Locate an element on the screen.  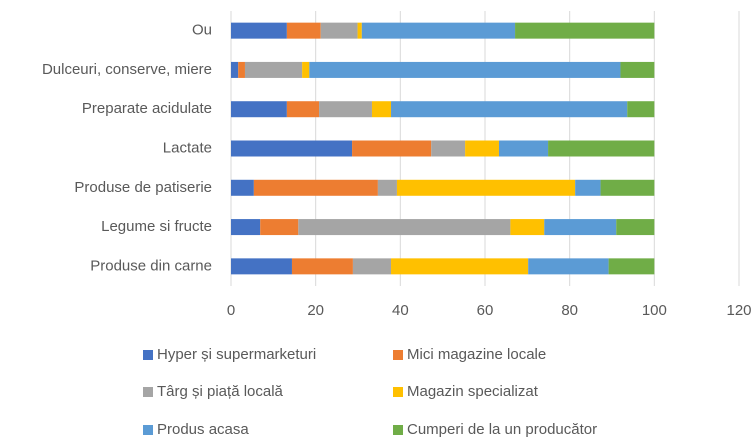
x-tick-label: 60 is located at coordinates (485, 310).